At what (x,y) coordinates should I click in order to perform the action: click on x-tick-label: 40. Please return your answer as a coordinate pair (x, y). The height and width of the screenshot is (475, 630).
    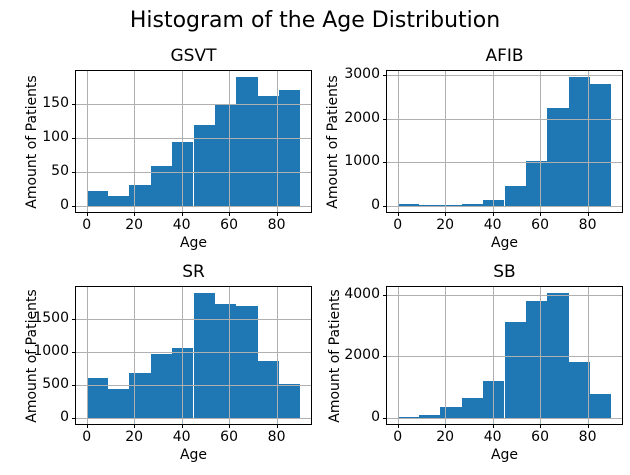
    Looking at the image, I should click on (492, 437).